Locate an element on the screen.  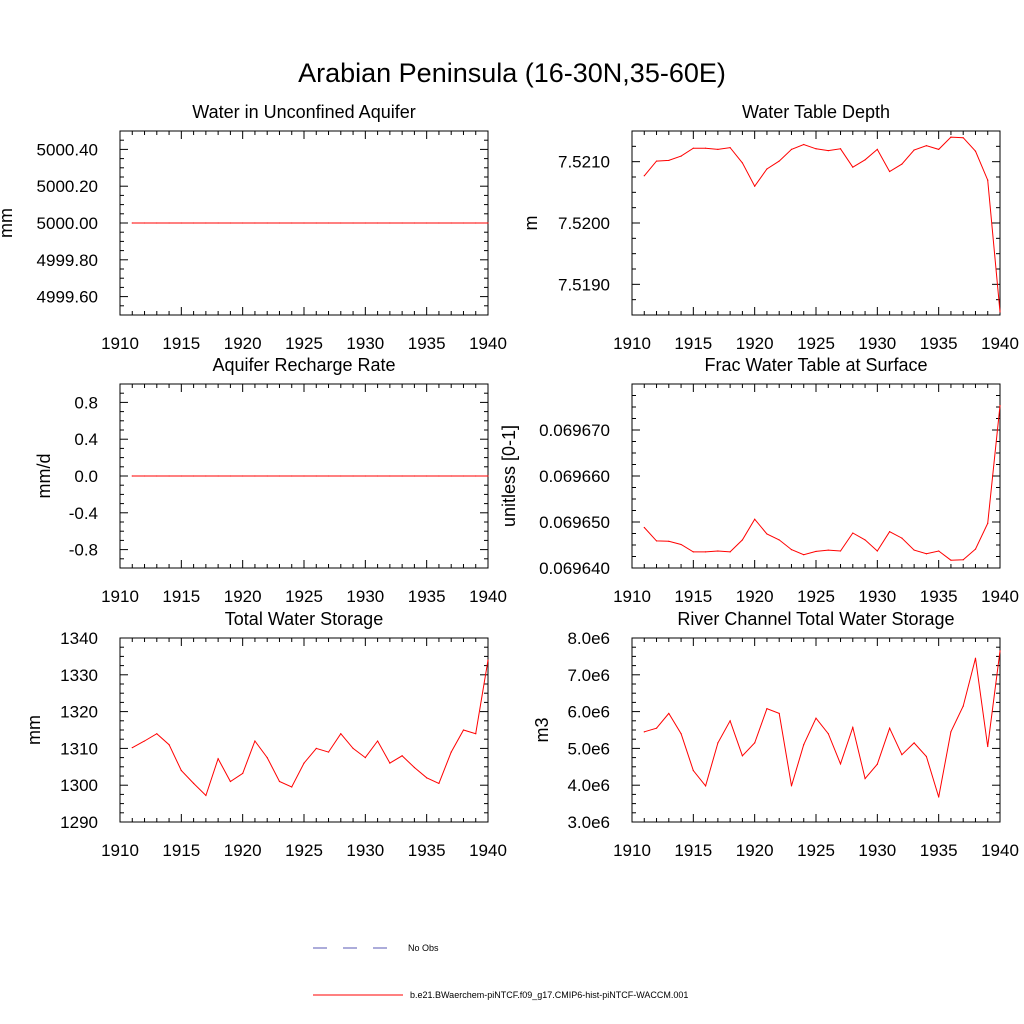
y-tick-label: 7.5190 is located at coordinates (584, 284).